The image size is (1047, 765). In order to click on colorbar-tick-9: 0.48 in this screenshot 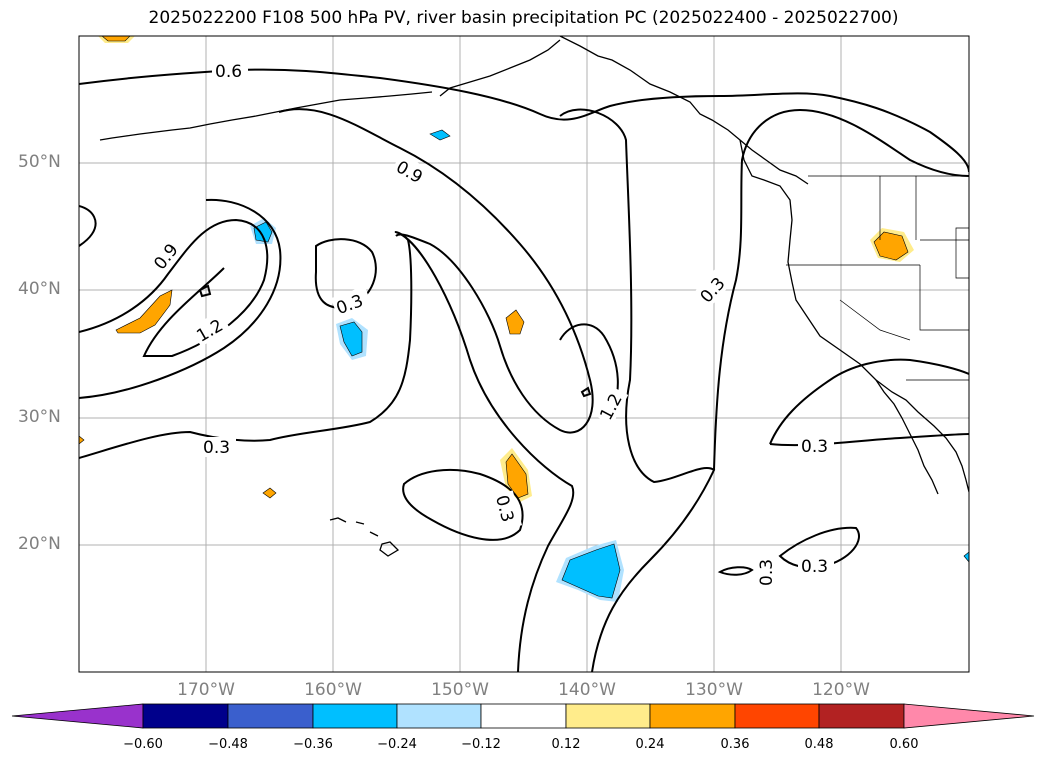, I will do `click(819, 744)`.